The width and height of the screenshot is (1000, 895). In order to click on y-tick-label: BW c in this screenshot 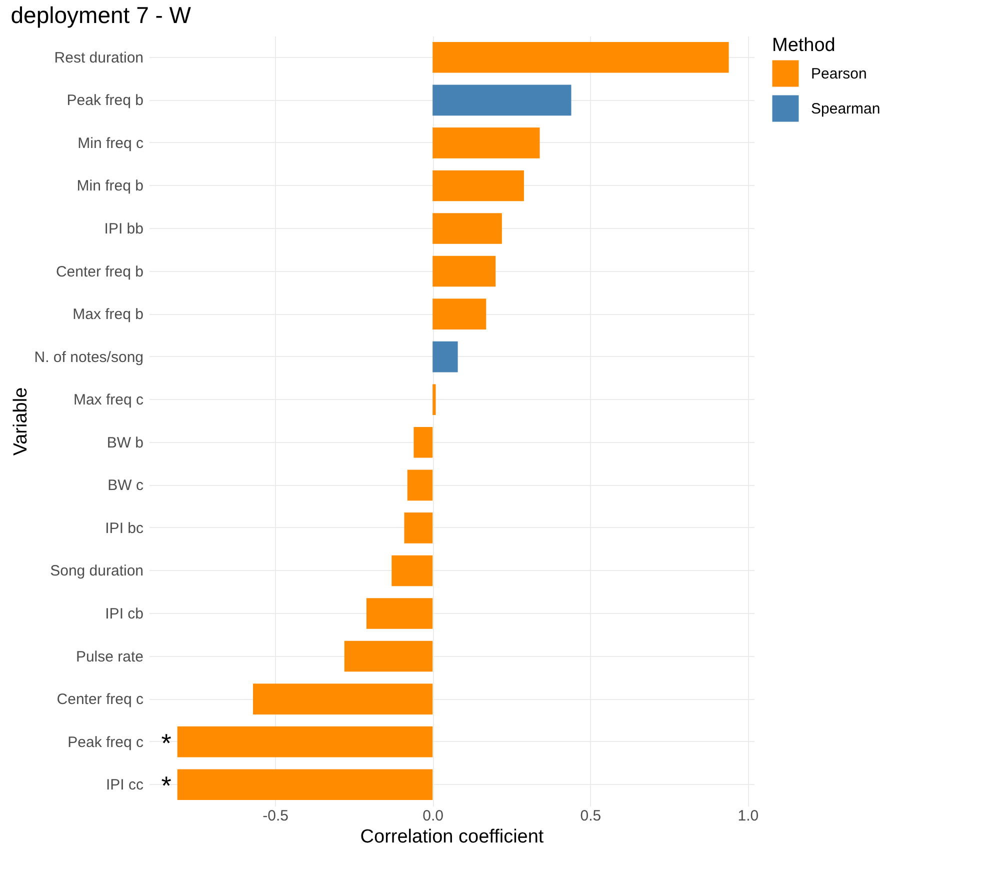, I will do `click(126, 485)`.